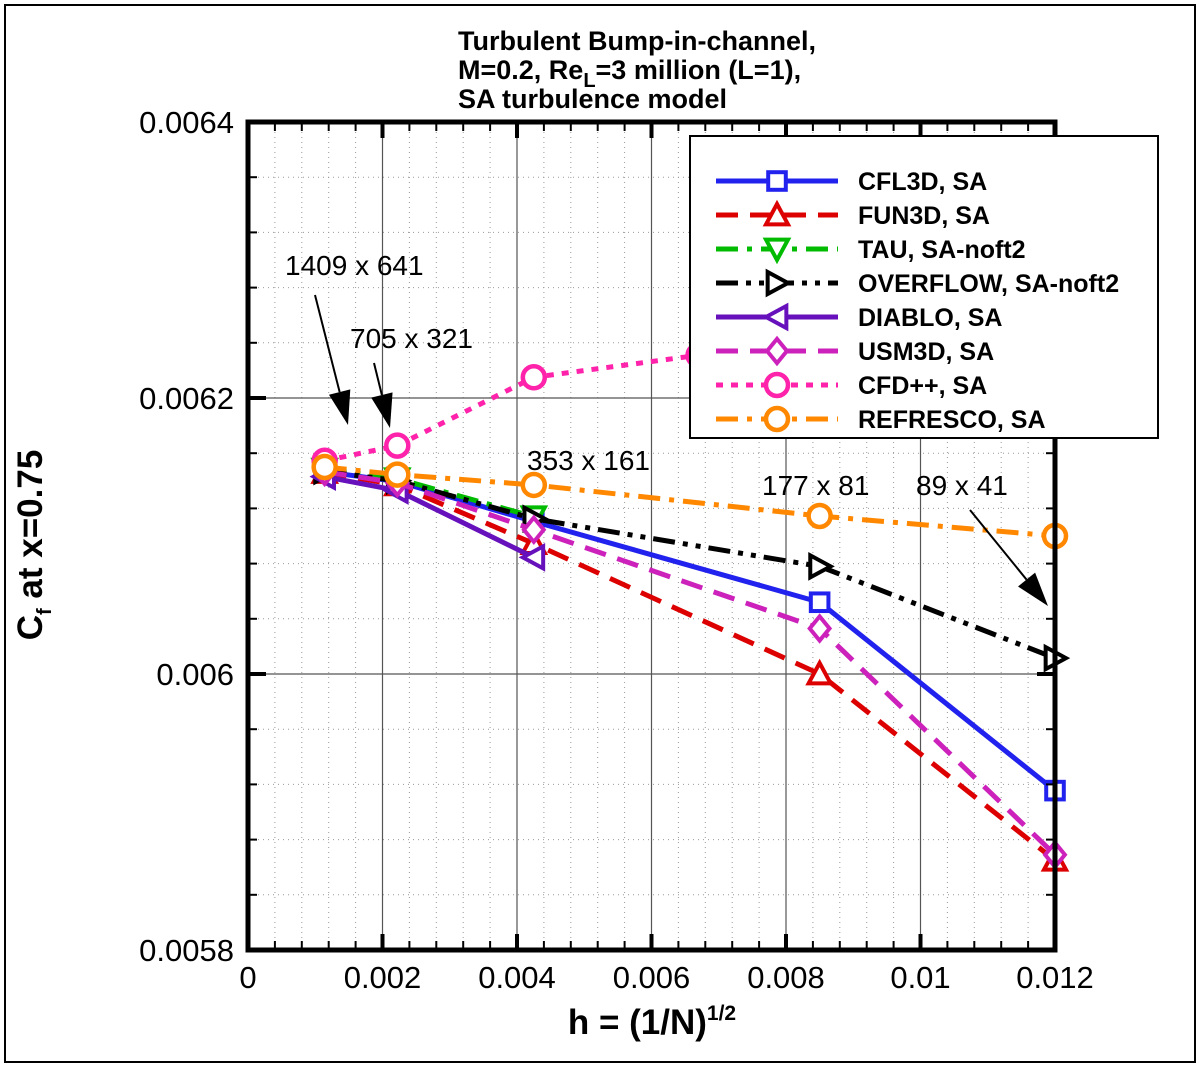  Describe the element at coordinates (930, 318) in the screenshot. I see `legend-label: DIABLO, SA` at that location.